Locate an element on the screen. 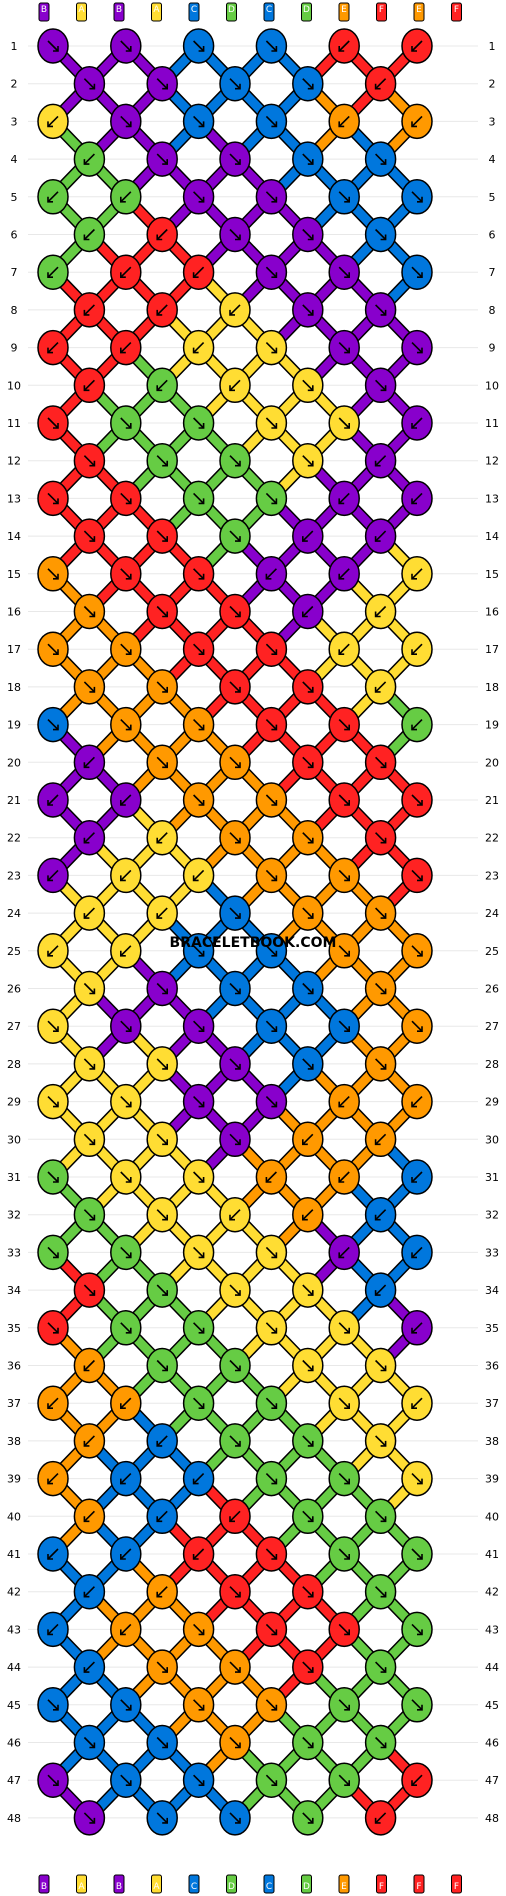  row-number-right: 31 is located at coordinates (492, 1177).